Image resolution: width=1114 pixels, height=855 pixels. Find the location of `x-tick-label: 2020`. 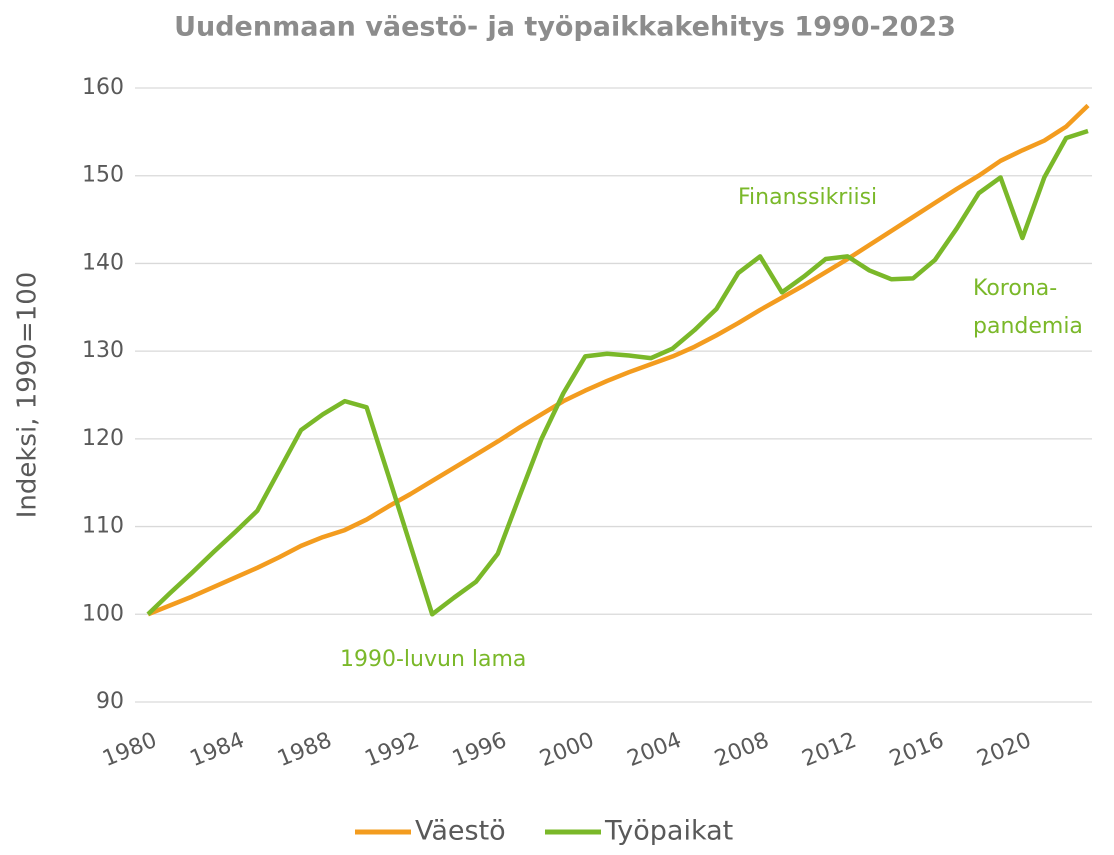

x-tick-label: 2020 is located at coordinates (1004, 750).